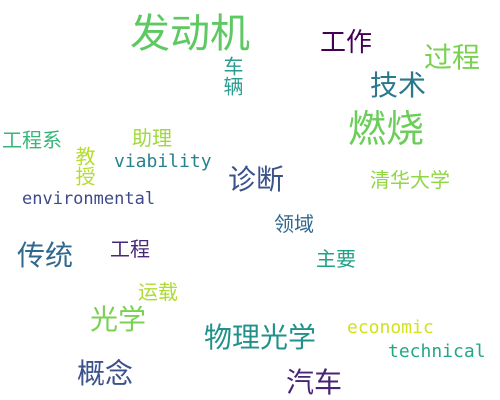 This screenshot has height=400, width=500. I want to click on word-economic: economic, so click(390, 327).